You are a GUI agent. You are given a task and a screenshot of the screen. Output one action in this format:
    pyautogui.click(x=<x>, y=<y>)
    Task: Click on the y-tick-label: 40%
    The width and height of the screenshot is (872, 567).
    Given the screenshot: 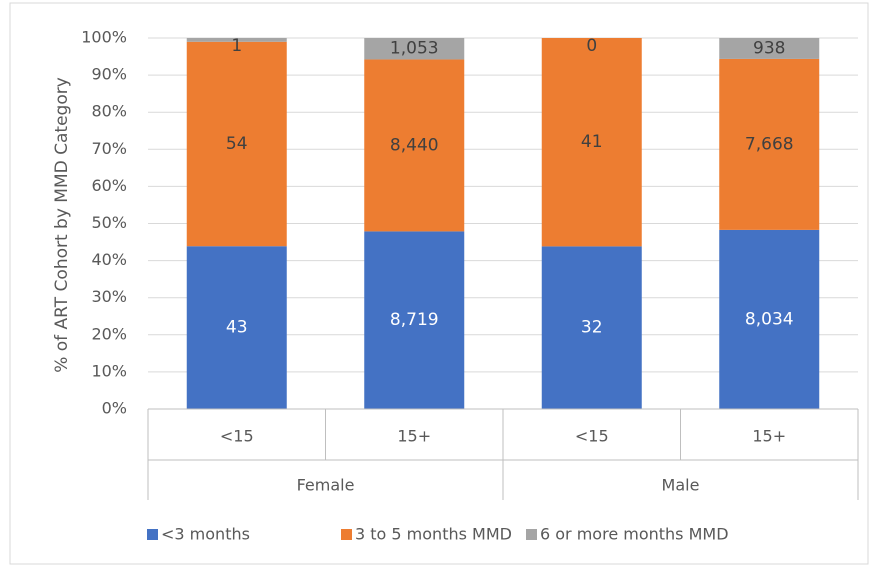 What is the action you would take?
    pyautogui.click(x=109, y=259)
    